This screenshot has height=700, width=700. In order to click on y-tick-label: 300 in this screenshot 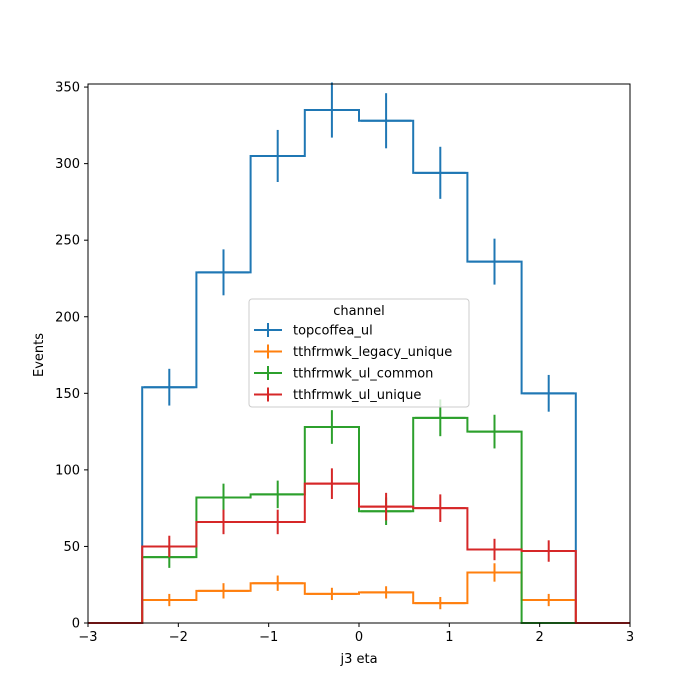, I will do `click(67, 164)`.